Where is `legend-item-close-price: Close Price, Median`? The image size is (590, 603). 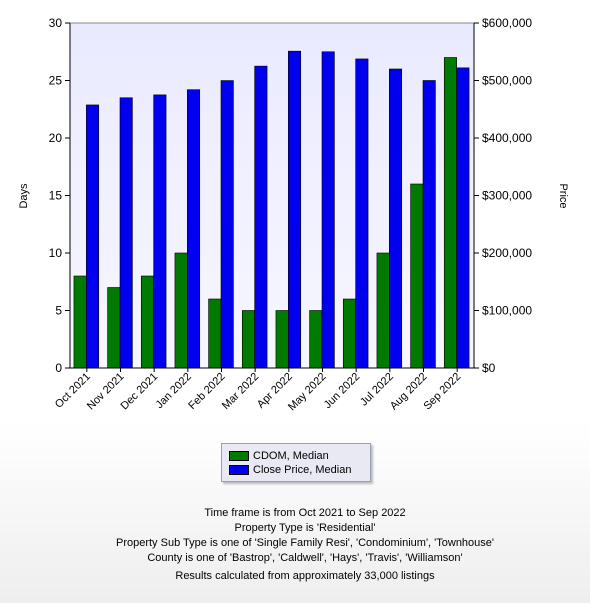 legend-item-close-price: Close Price, Median is located at coordinates (290, 469).